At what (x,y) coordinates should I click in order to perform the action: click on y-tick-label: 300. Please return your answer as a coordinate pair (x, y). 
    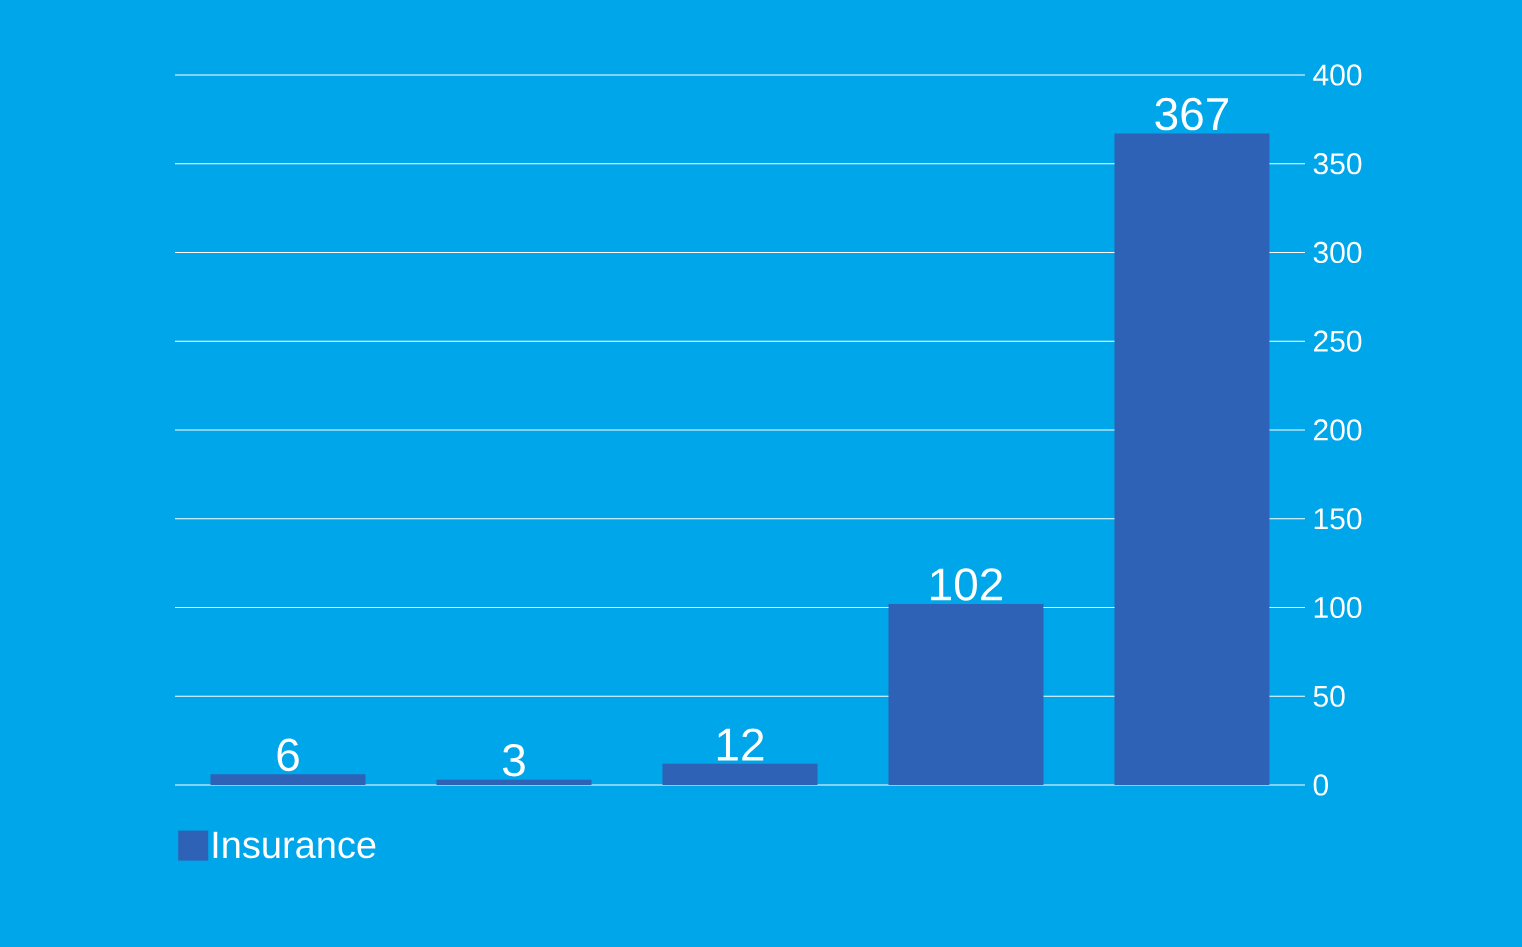
    Looking at the image, I should click on (1337, 252).